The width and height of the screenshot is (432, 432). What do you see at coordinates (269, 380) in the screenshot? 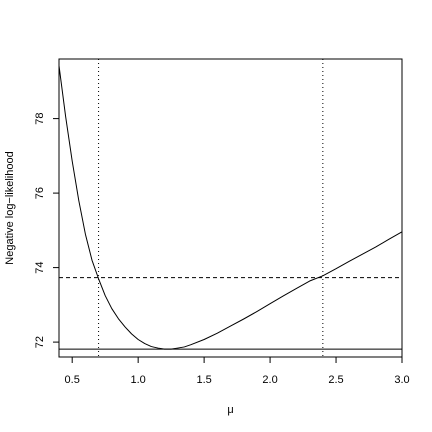
I see `x-tick-label: 2.0` at bounding box center [269, 380].